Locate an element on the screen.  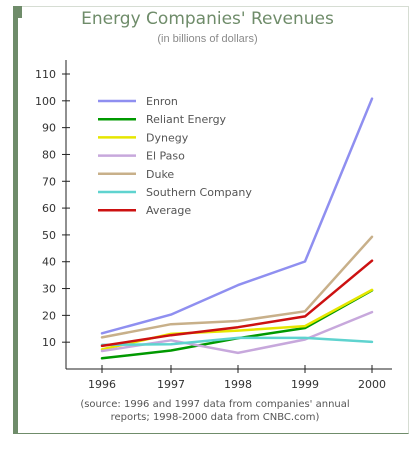
series-line-southern-company is located at coordinates (237, 341).